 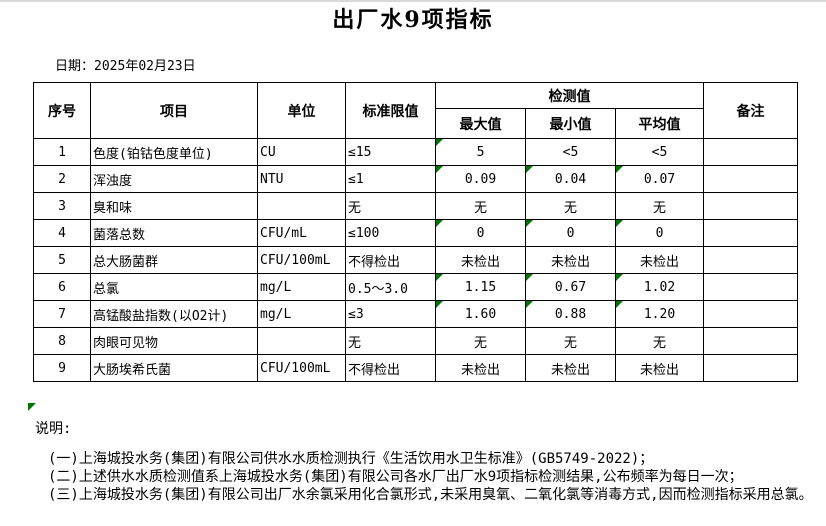 I want to click on cell-limit: ≤100, so click(x=390, y=233).